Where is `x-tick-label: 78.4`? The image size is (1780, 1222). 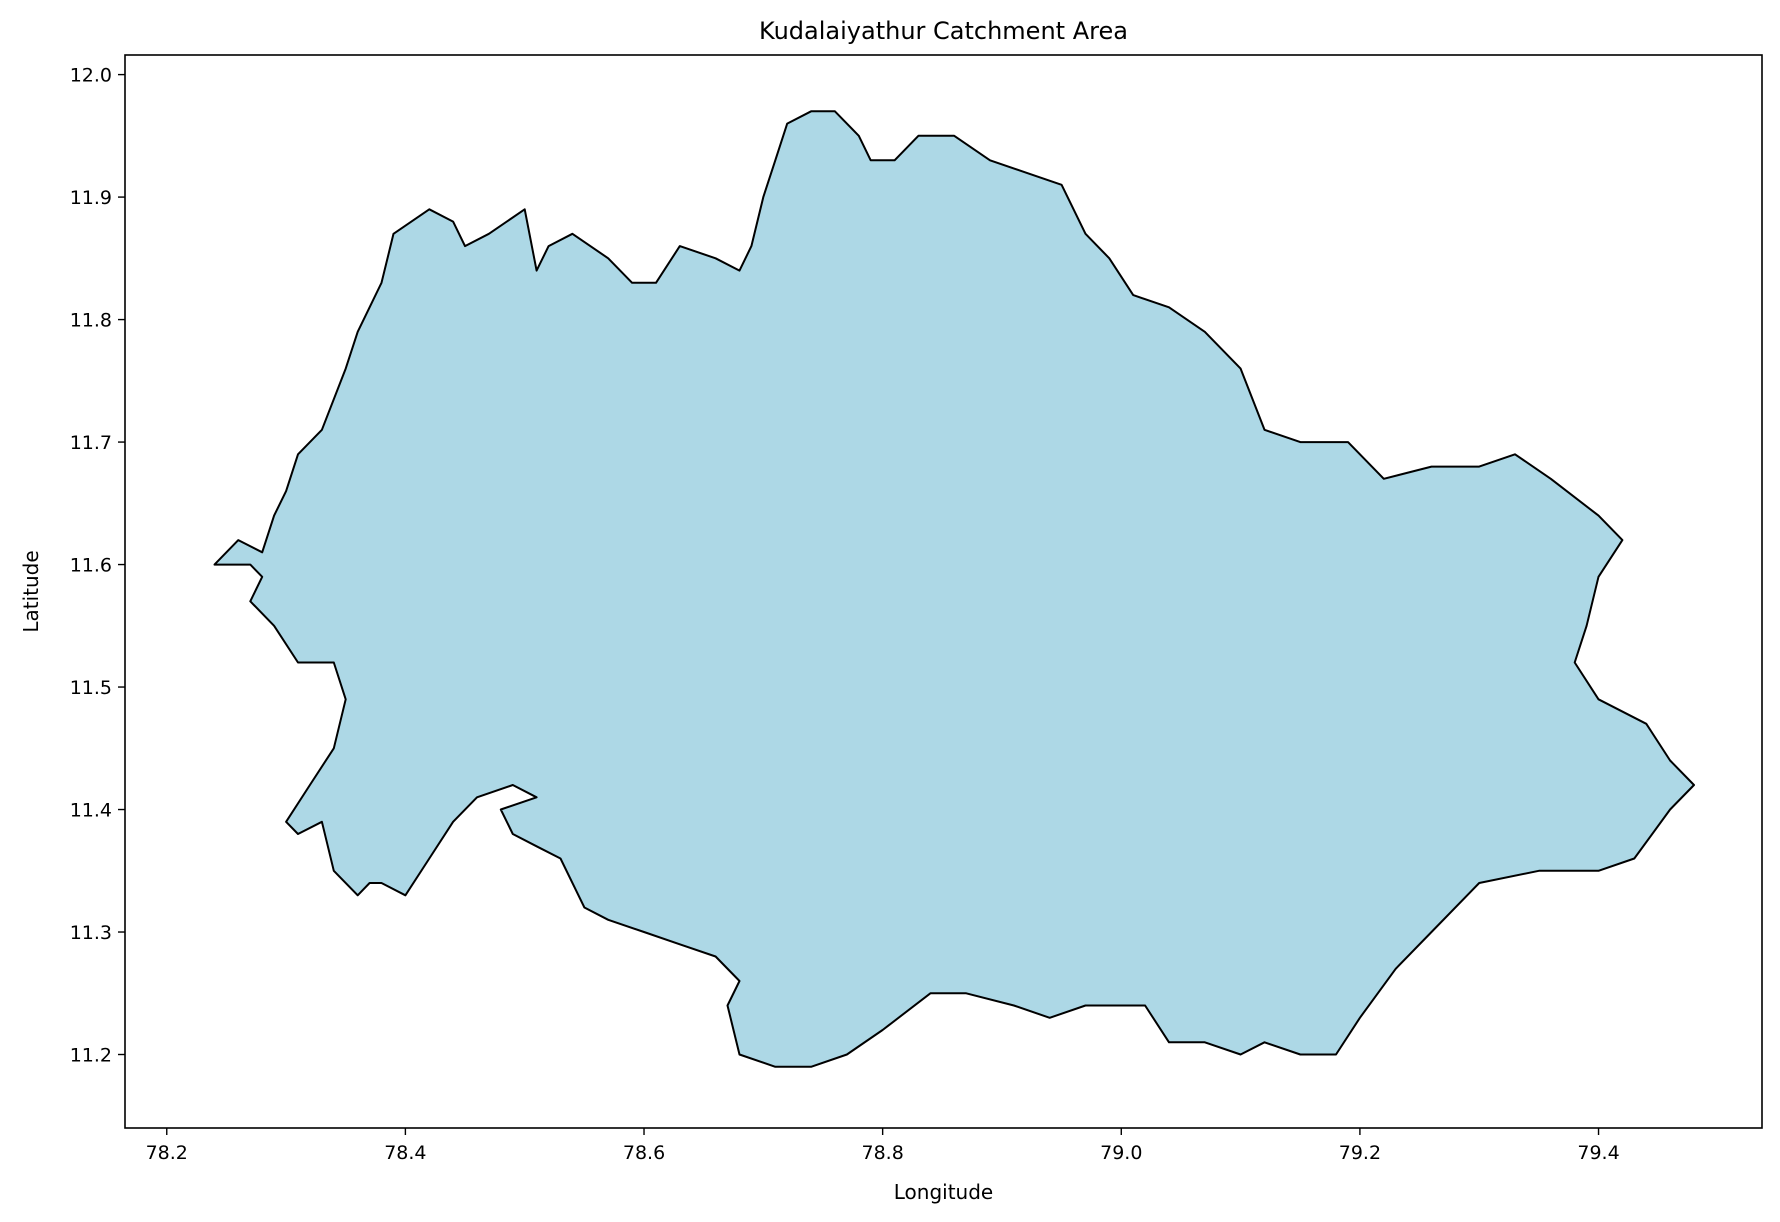
x-tick-label: 78.4 is located at coordinates (405, 1153).